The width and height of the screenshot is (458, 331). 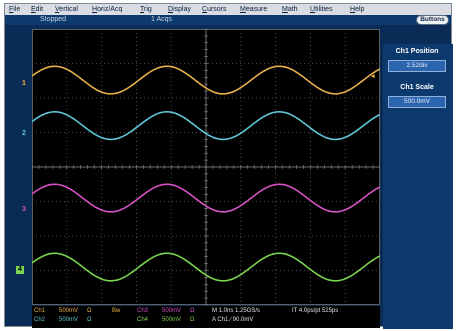 What do you see at coordinates (40, 311) in the screenshot?
I see `ch1-label: Ch1` at bounding box center [40, 311].